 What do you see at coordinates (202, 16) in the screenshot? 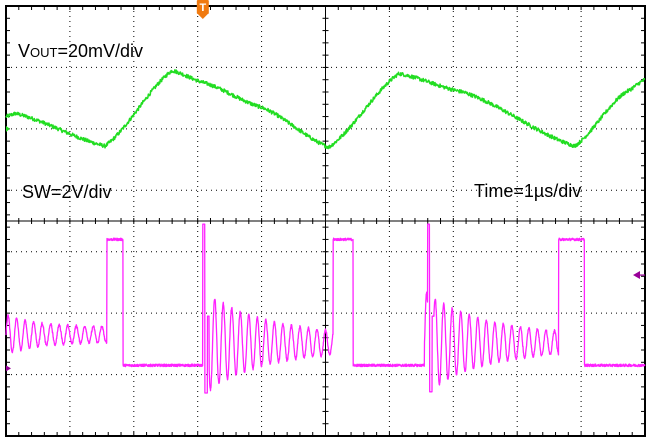
I see `trigger-marker-tip` at bounding box center [202, 16].